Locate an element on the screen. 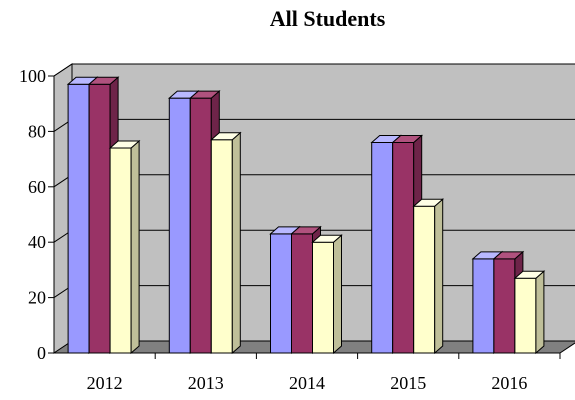 Image resolution: width=575 pixels, height=400 pixels. gridline is located at coordinates (314, 70).